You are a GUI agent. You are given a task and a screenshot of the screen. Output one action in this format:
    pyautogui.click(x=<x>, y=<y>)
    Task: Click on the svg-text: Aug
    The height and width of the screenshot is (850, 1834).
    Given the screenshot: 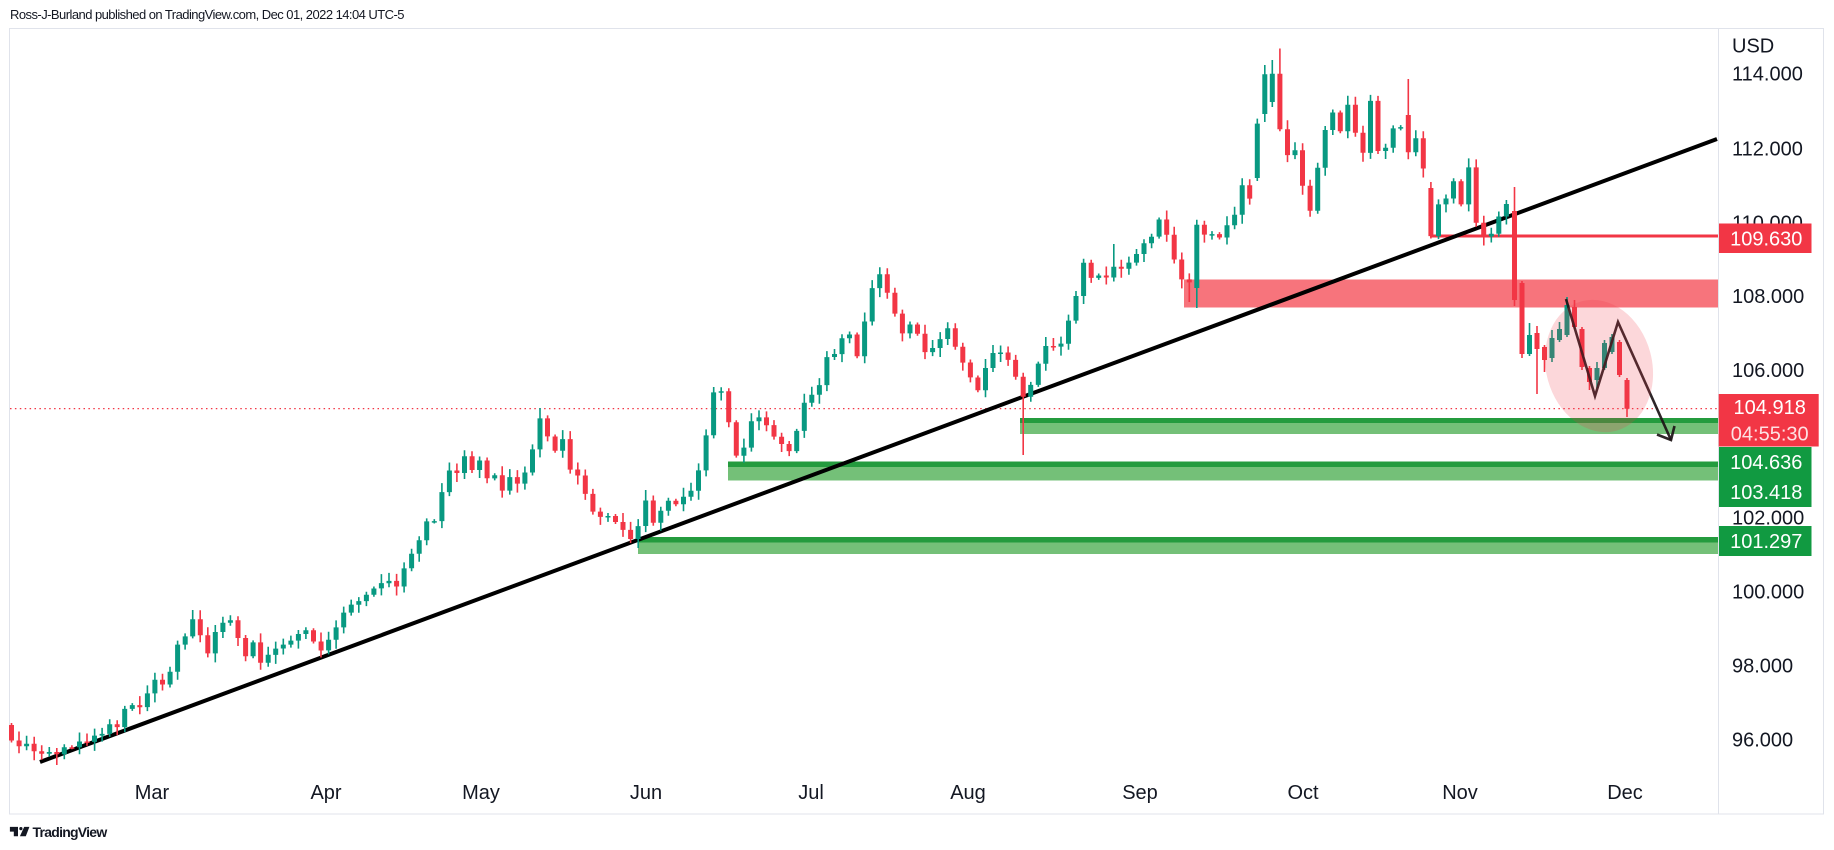 What is the action you would take?
    pyautogui.click(x=968, y=793)
    